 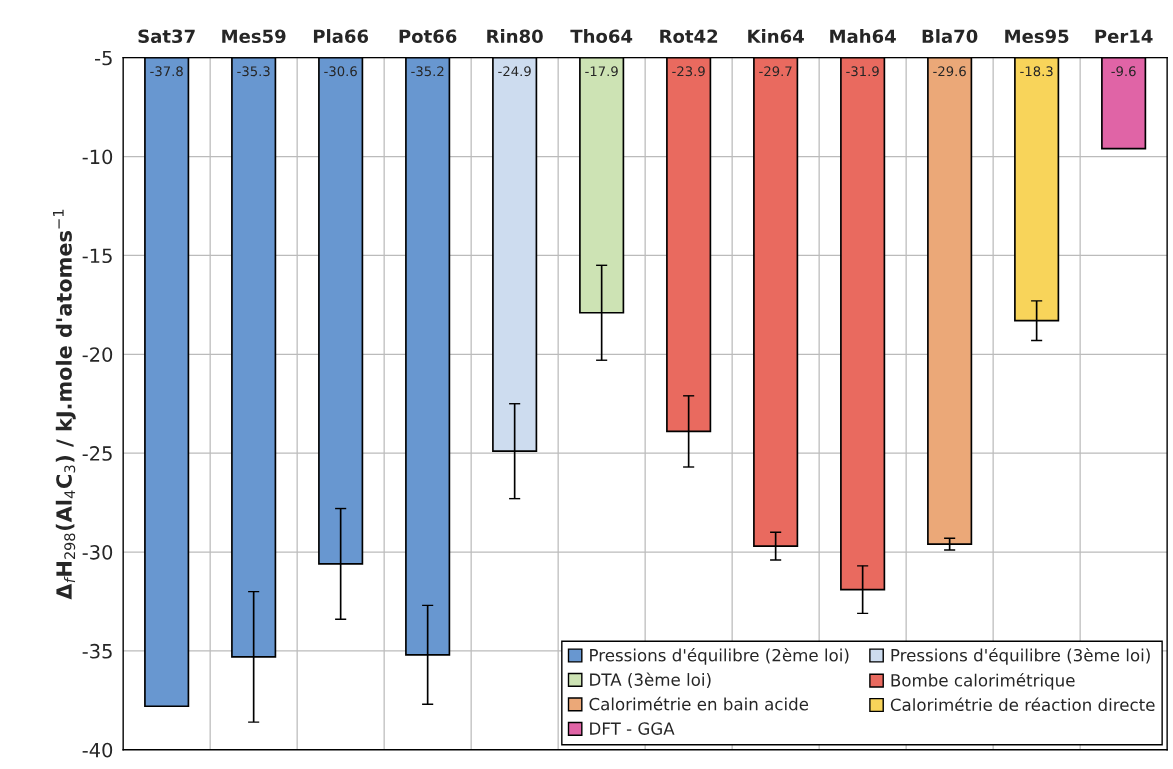 I want to click on y-tick-label: -35, so click(x=97, y=651).